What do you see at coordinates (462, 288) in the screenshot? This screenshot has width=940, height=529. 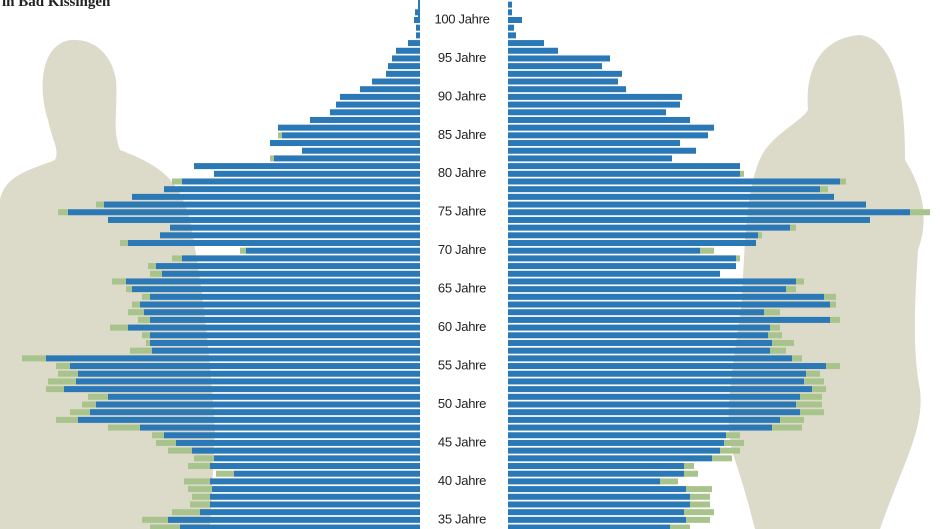 I see `age-label: 65 Jahre` at bounding box center [462, 288].